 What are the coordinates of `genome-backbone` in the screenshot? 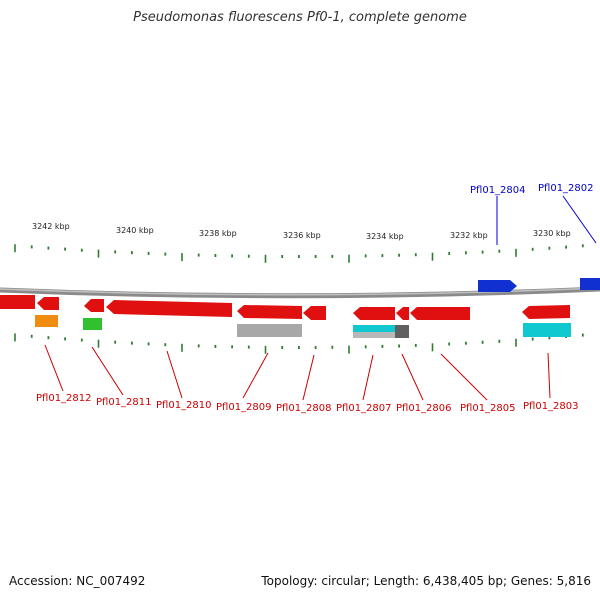 It's located at (300, 292).